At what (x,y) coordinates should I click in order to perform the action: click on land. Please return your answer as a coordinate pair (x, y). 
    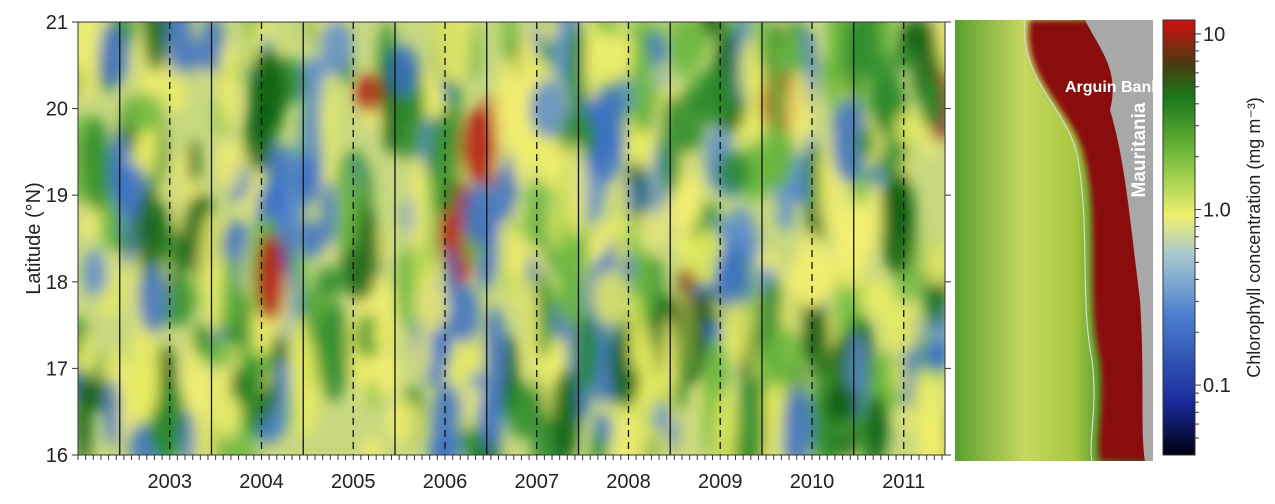
    Looking at the image, I should click on (1119, 240).